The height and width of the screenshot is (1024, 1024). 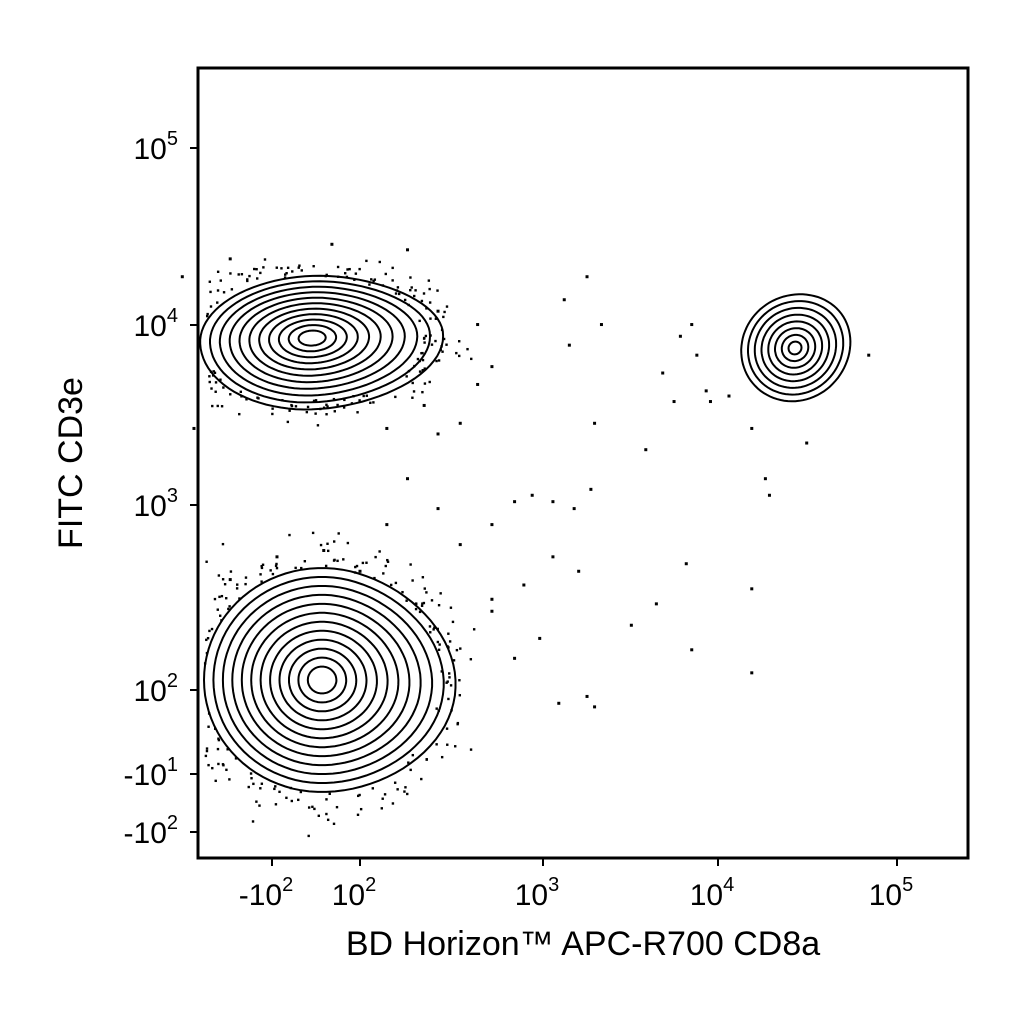 I want to click on y-tick-label: 10⁵, so click(x=156, y=147).